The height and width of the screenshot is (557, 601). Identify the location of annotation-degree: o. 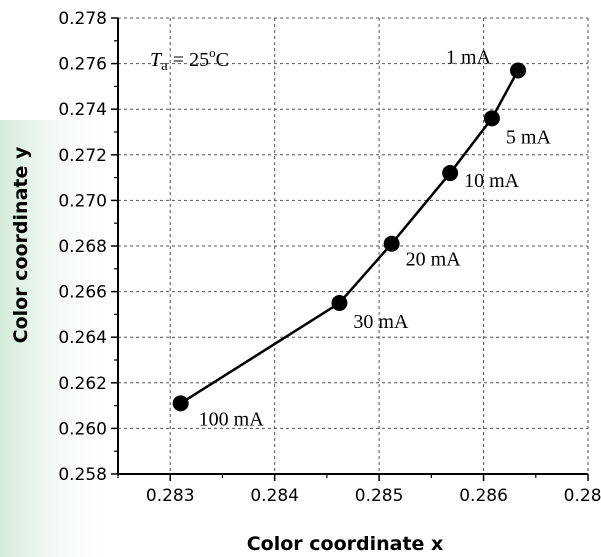
(212, 52).